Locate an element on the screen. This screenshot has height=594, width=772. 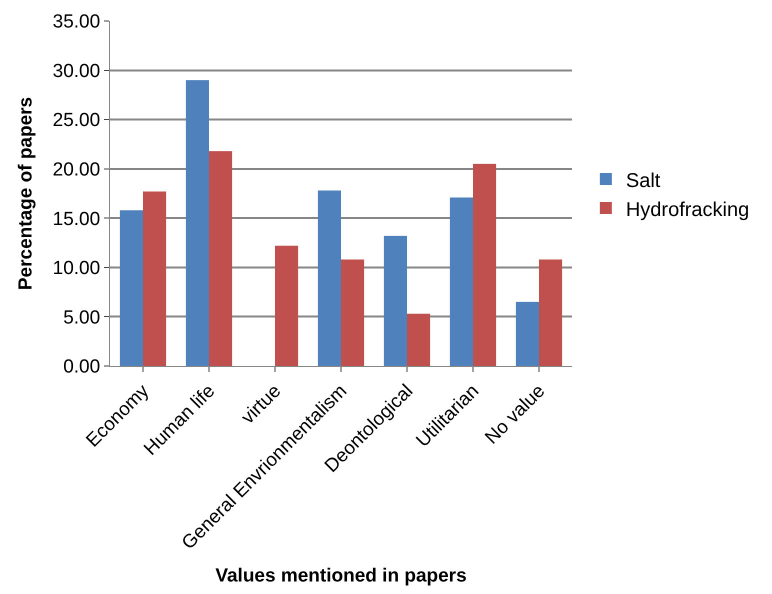
y-tick-label: 25.00 is located at coordinates (76, 121).